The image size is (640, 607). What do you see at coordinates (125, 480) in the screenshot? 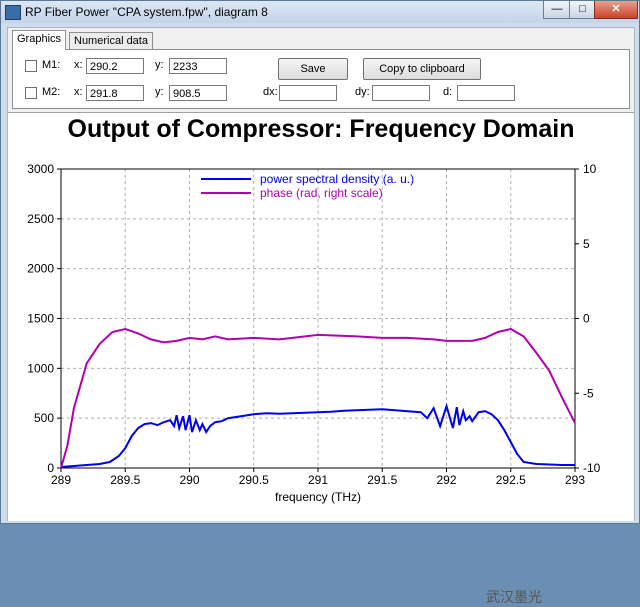
I see `x-tick-label: 289.5` at bounding box center [125, 480].